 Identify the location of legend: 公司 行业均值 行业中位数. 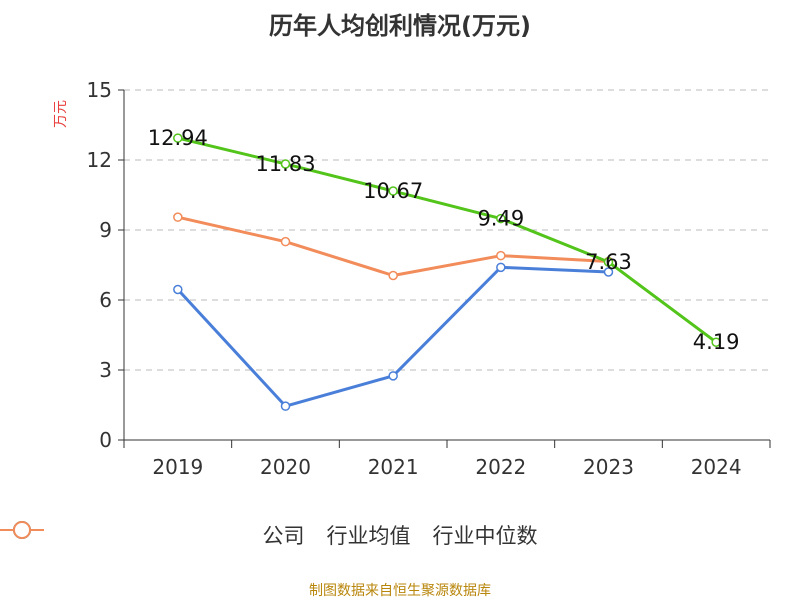
(400, 535).